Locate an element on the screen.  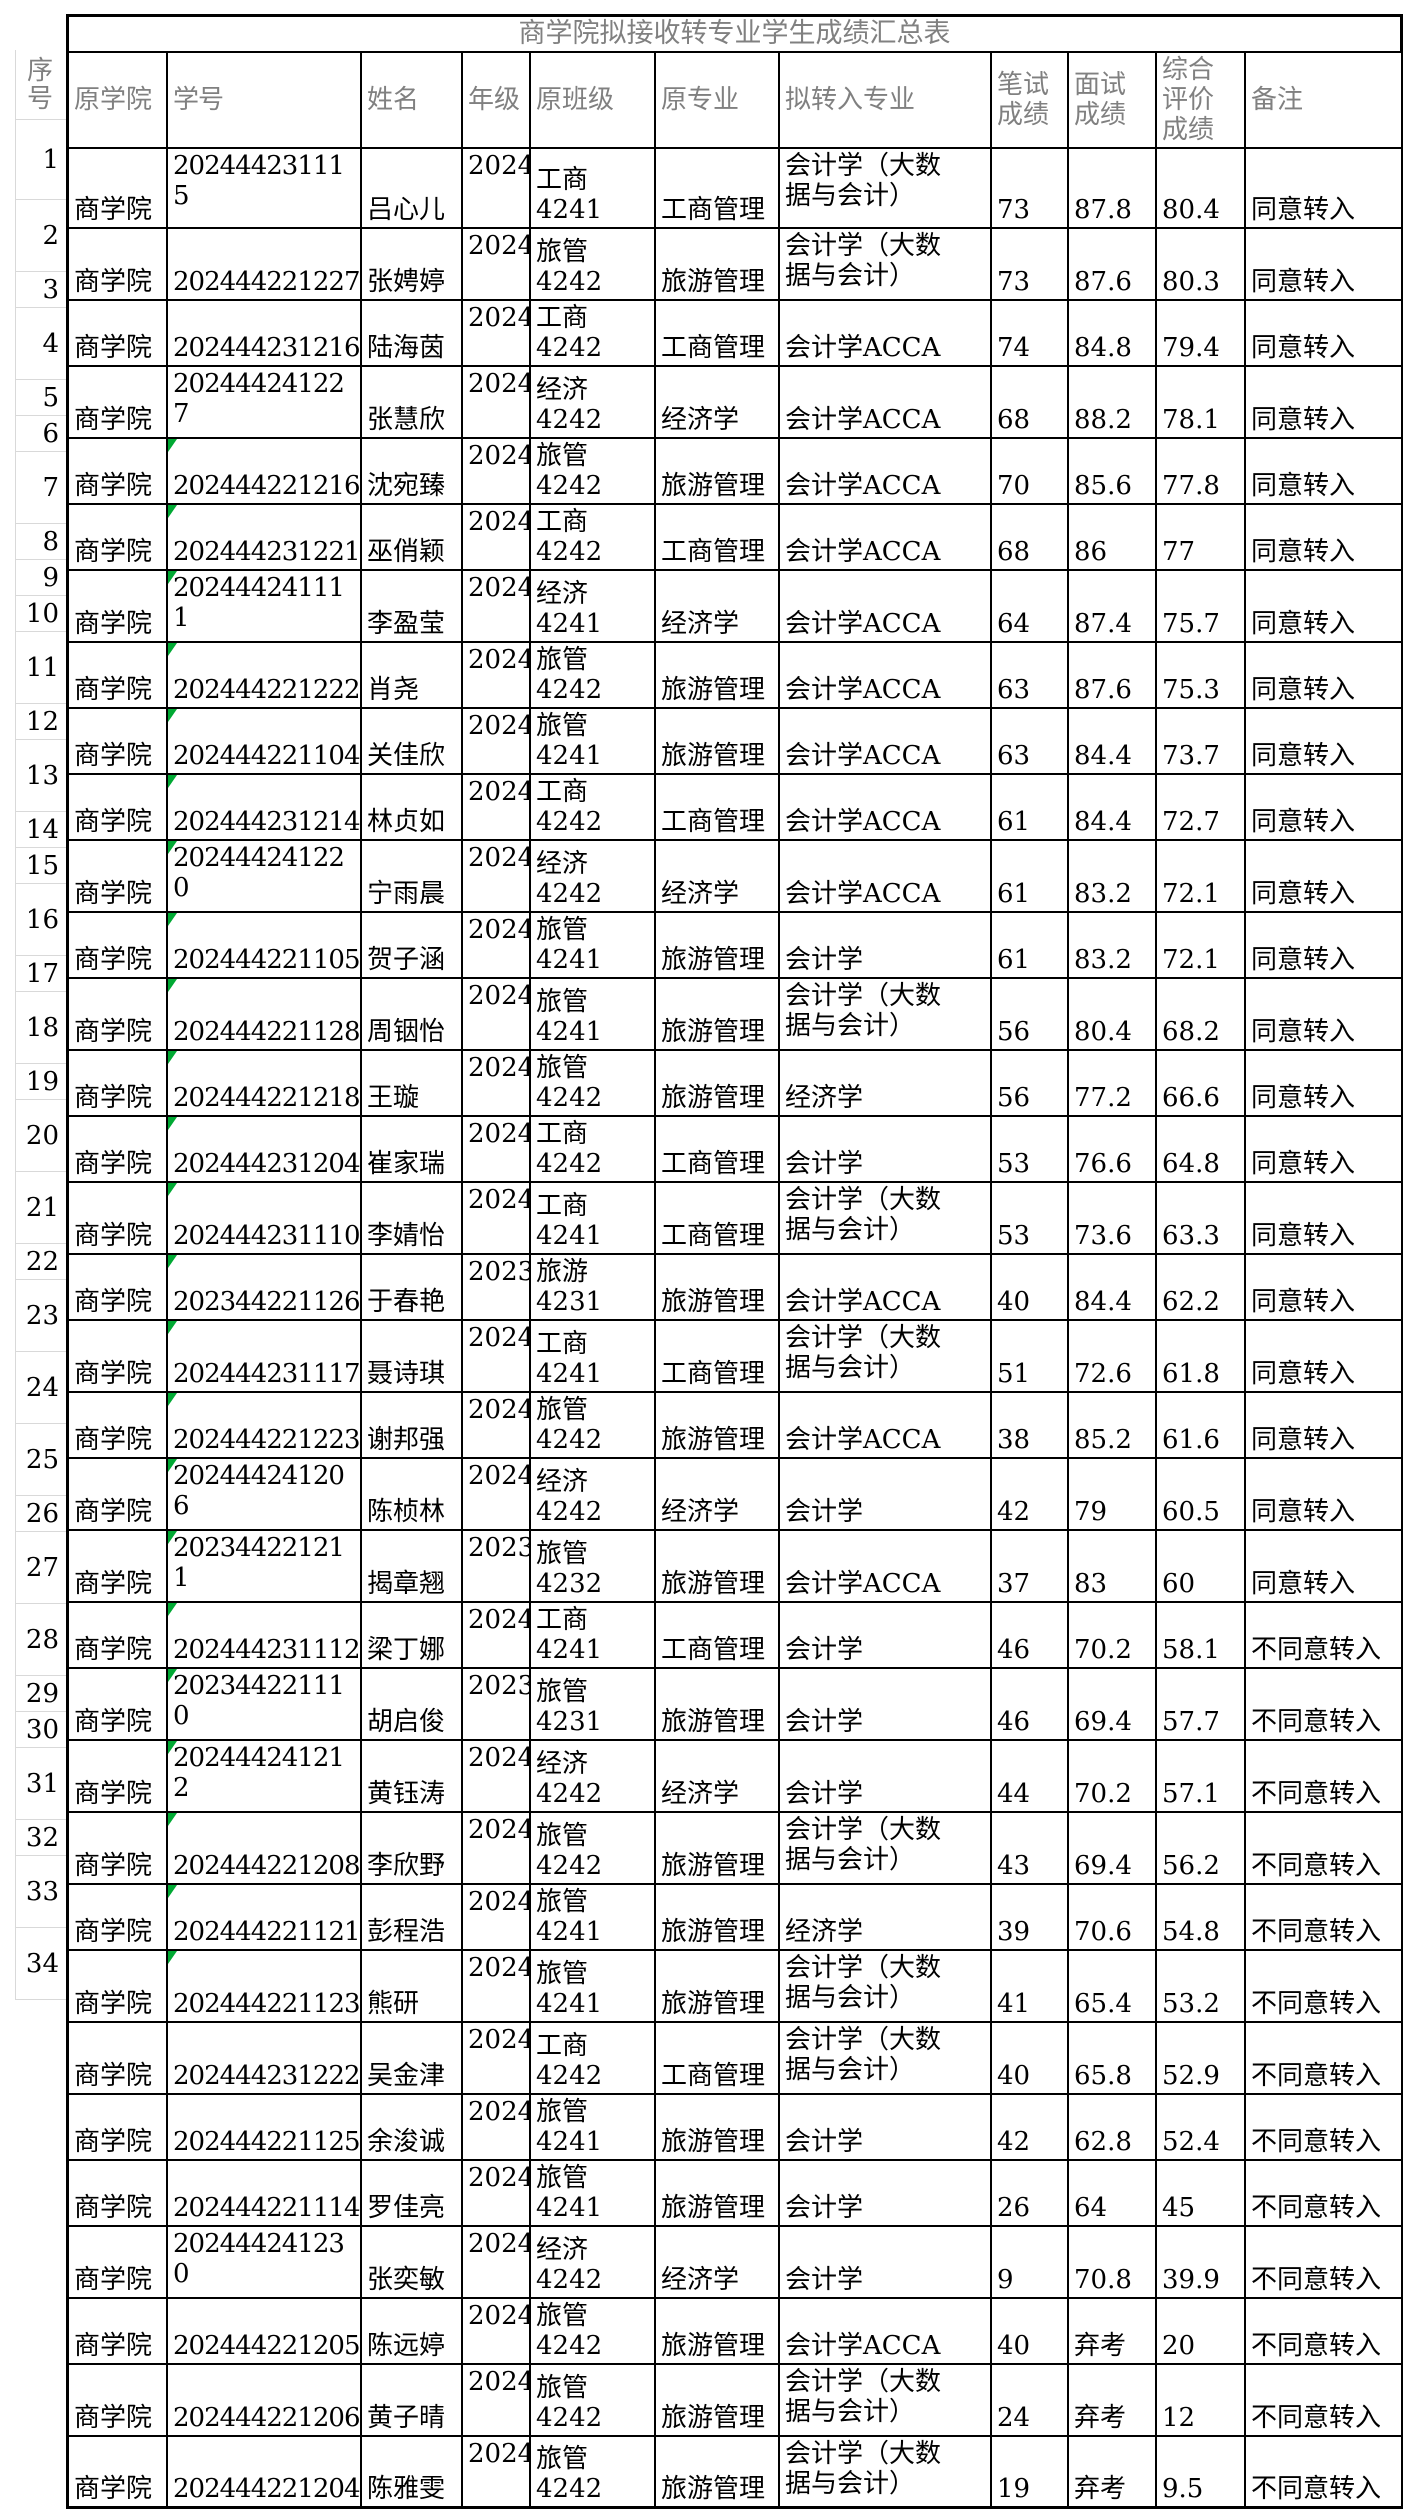
row-number: 29 is located at coordinates (40, 1694).